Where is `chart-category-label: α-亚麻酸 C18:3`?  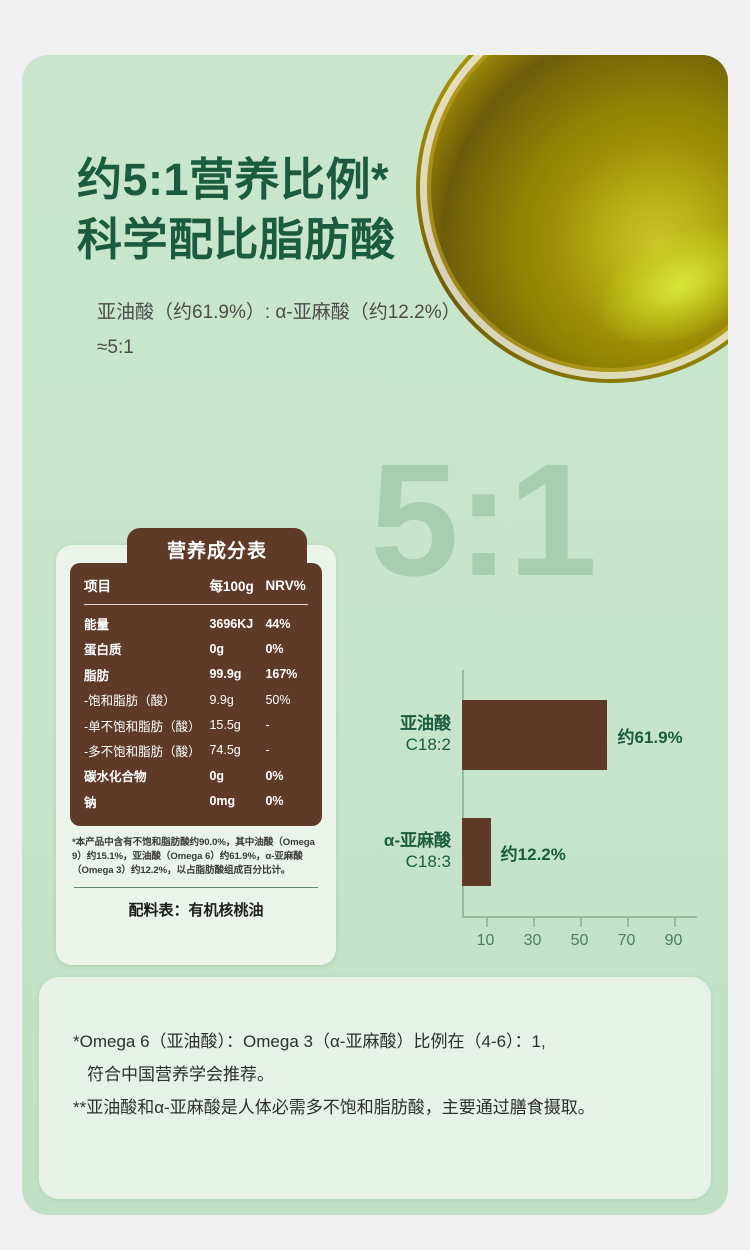
chart-category-label: α-亚麻酸 C18:3 is located at coordinates (407, 851).